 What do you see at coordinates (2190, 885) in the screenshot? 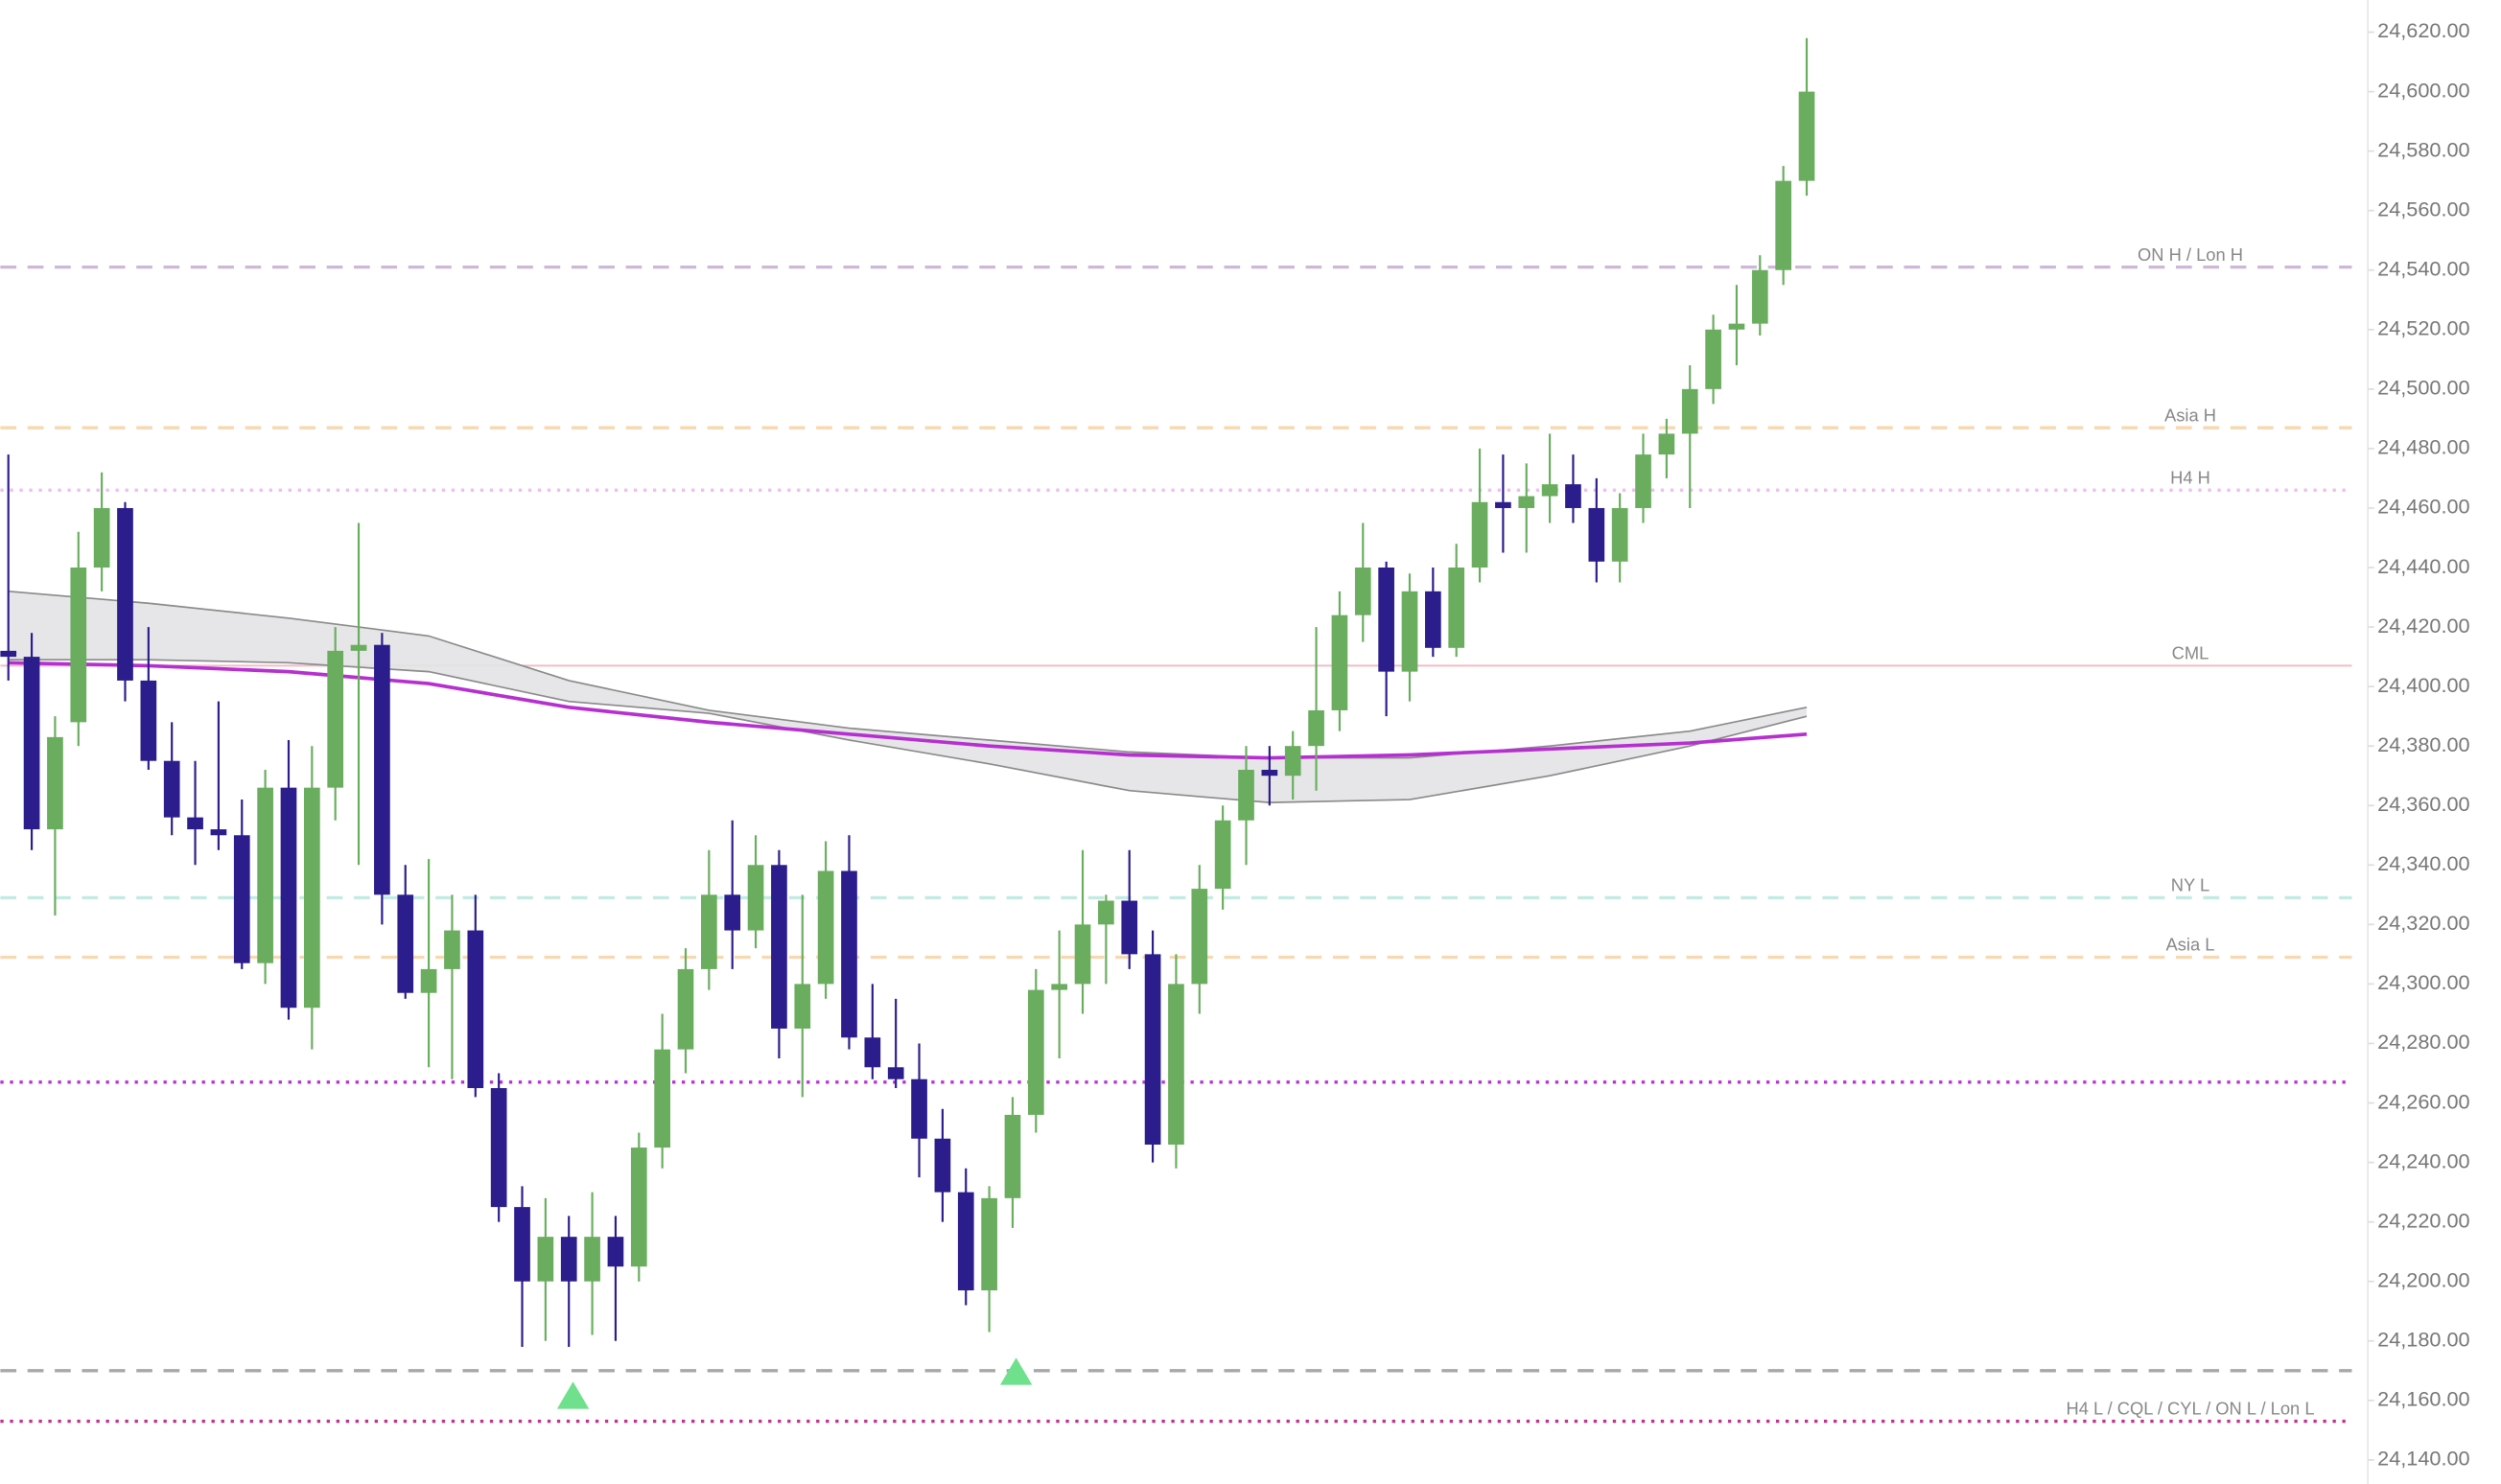
I see `level-label: NY L` at bounding box center [2190, 885].